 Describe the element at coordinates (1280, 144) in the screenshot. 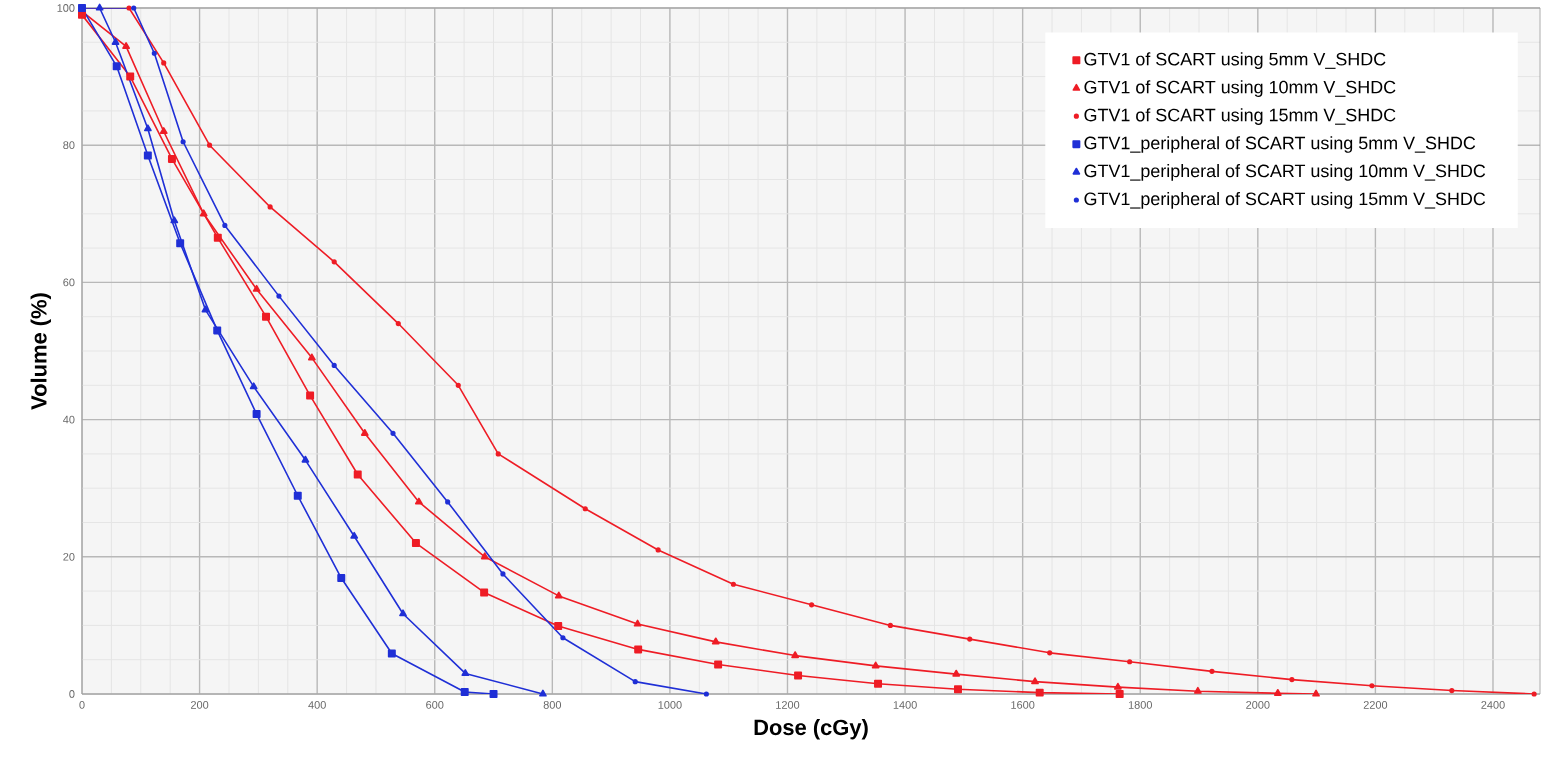

I see `legend-label: GTV1_peripheral of SCART using 5mm V_SHDC` at that location.